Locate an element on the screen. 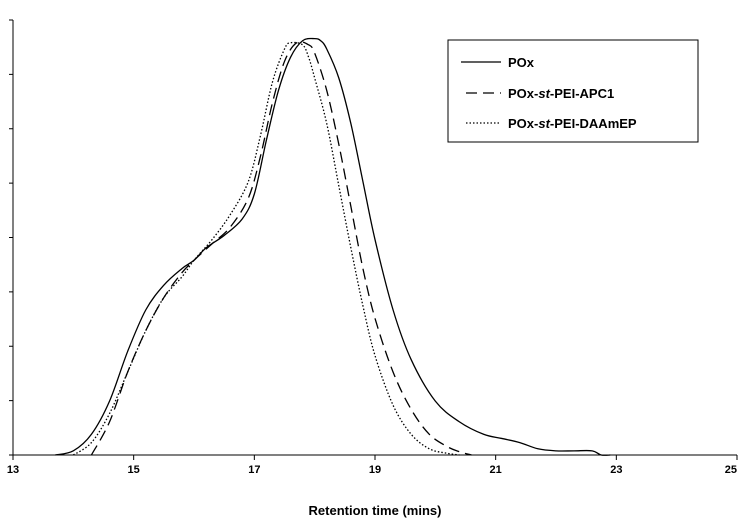  legend-label-part: -PEI-APC1 is located at coordinates (582, 93).